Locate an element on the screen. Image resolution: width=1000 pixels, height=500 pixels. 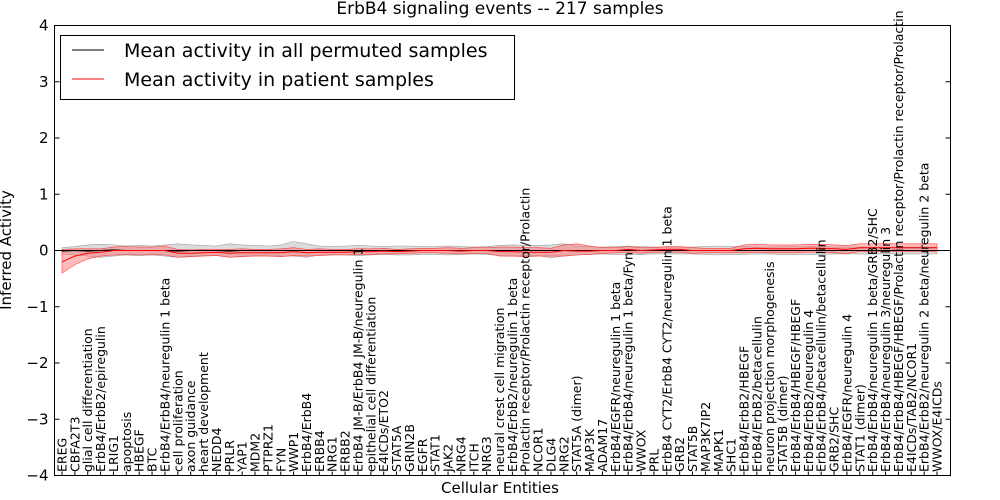
x-tick-label: PTPRZ1 is located at coordinates (267, 448).